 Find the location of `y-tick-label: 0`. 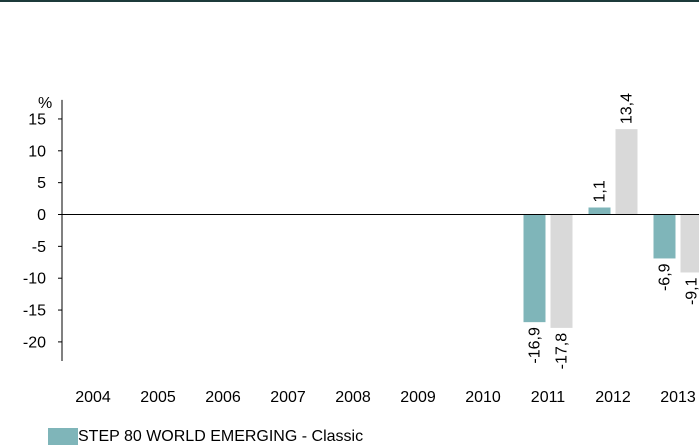

y-tick-label: 0 is located at coordinates (41, 215).